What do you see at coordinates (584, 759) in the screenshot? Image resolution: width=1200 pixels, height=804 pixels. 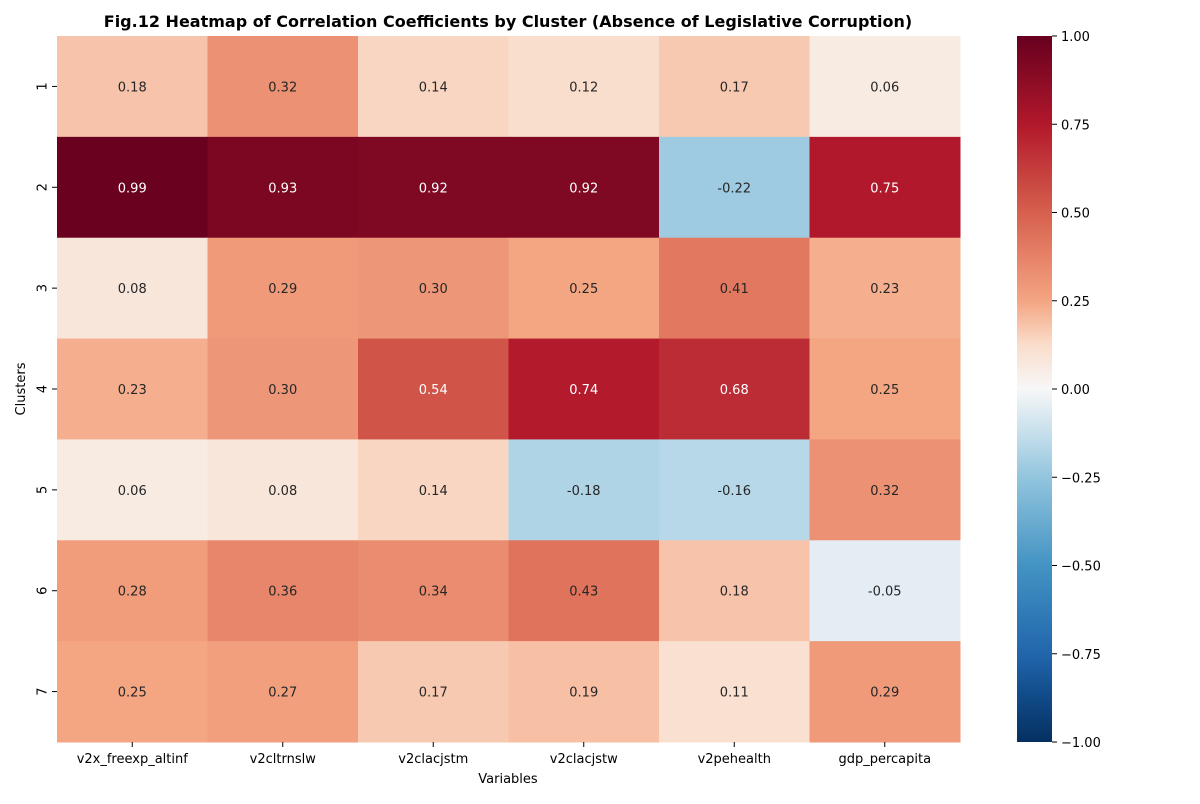 I see `x-tick-label: v2clacjstw` at bounding box center [584, 759].